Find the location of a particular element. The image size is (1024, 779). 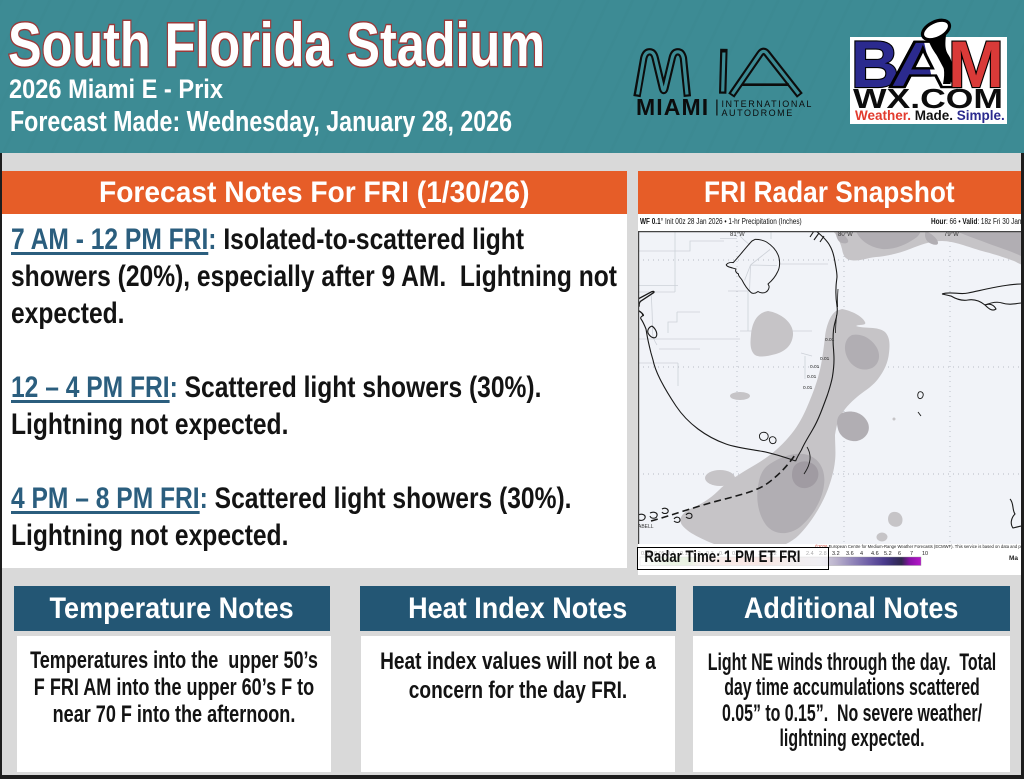

svg-text: 10 is located at coordinates (925, 554).